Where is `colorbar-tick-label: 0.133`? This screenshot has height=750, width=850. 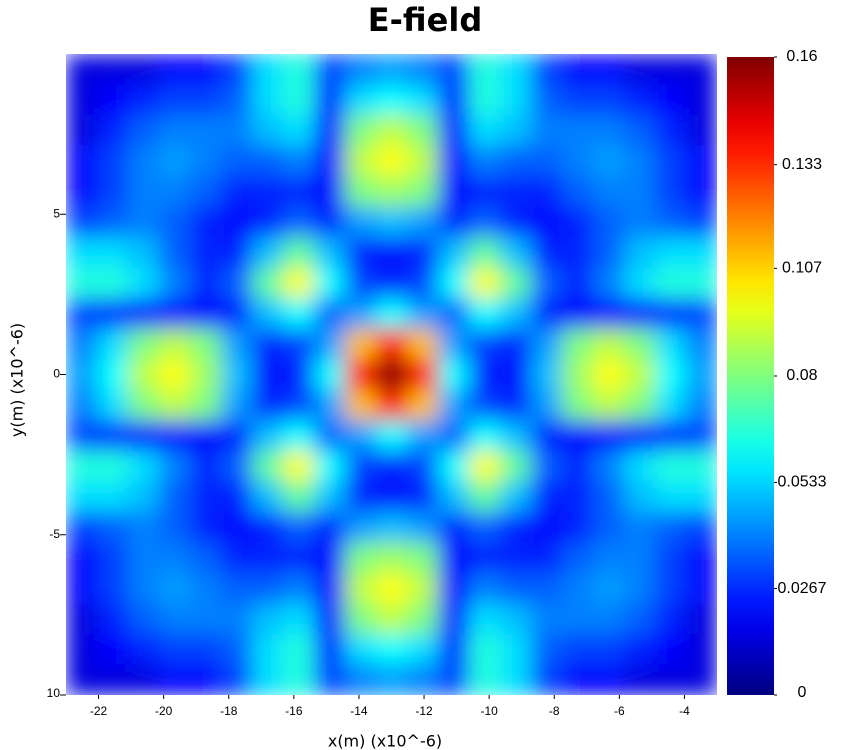 colorbar-tick-label: 0.133 is located at coordinates (802, 164).